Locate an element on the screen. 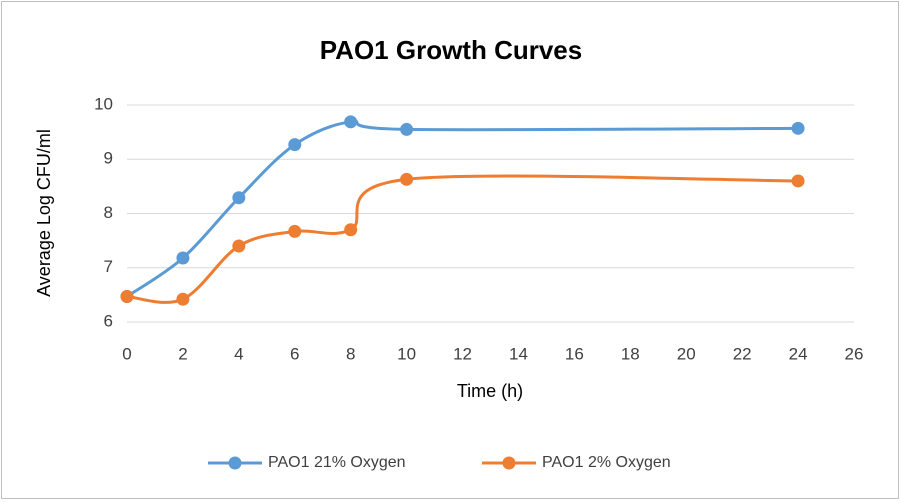 The width and height of the screenshot is (902, 502). y-tick-label: 10 is located at coordinates (103, 103).